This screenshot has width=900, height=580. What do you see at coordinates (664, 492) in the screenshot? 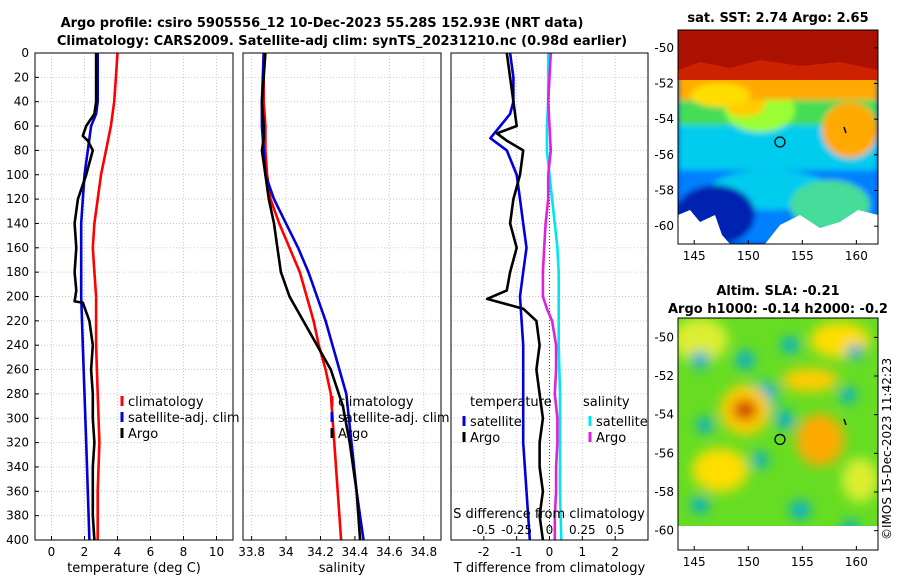
I see `sla-map-ytick-label: -58` at bounding box center [664, 492].